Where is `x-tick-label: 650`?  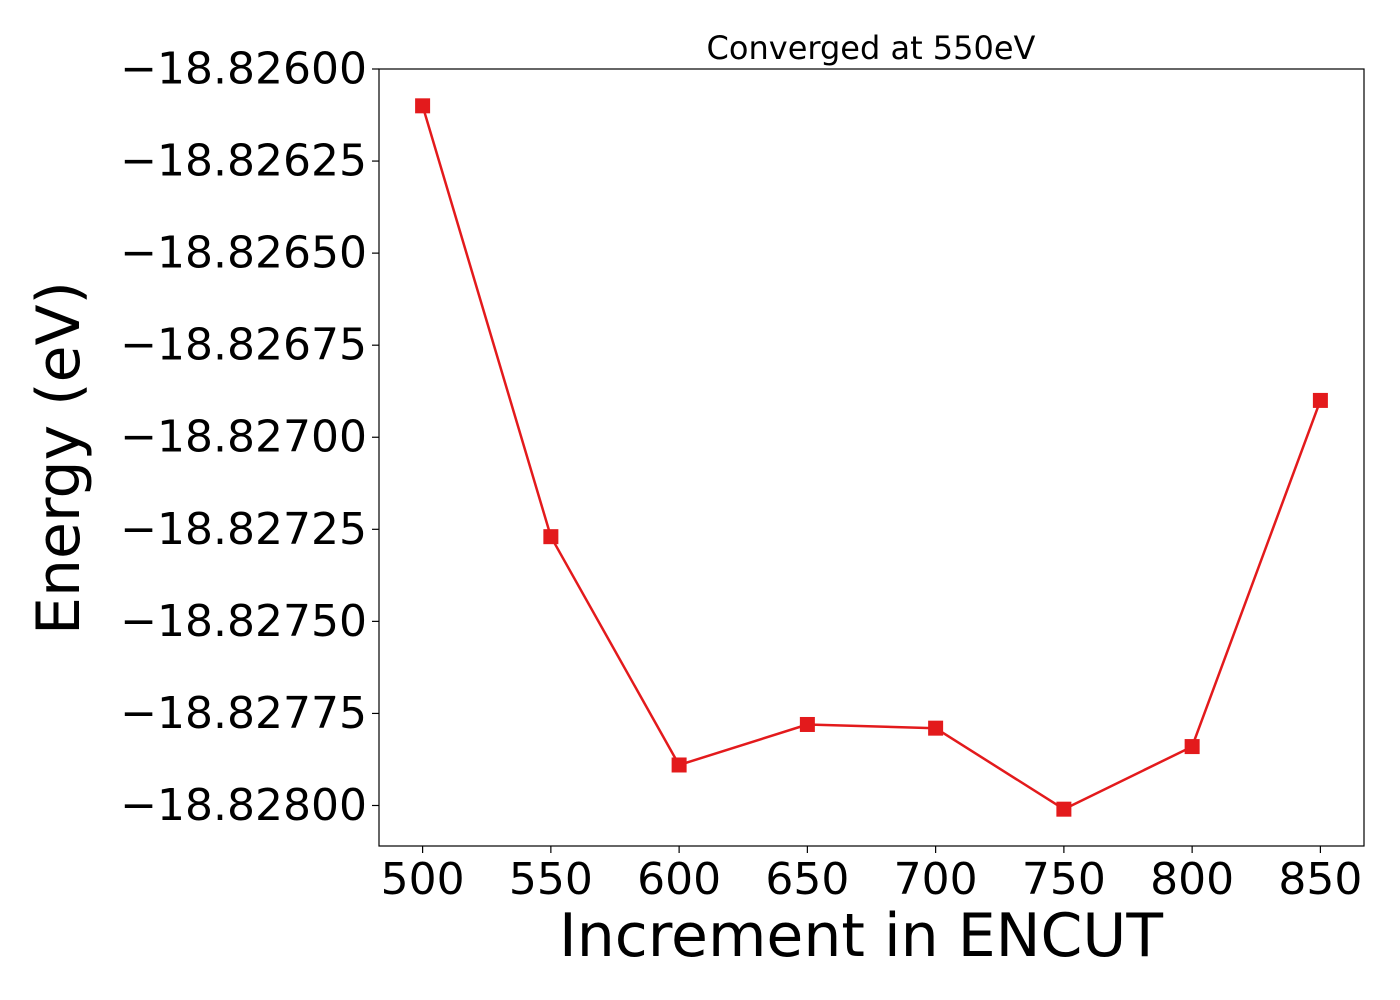
x-tick-label: 650 is located at coordinates (807, 879).